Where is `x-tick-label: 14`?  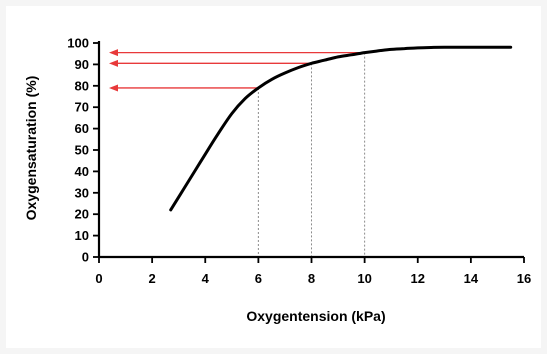
x-tick-label: 14 is located at coordinates (471, 278).